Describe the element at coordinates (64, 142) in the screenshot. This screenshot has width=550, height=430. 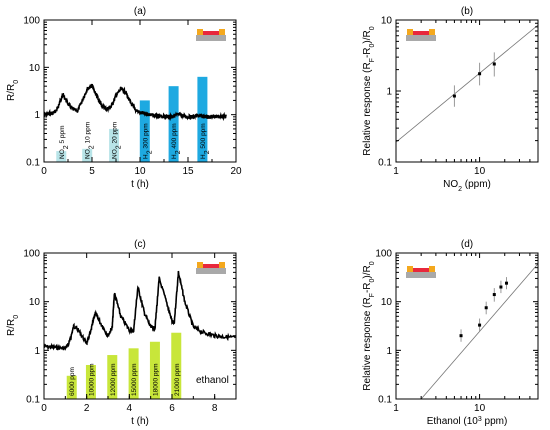
I see `bar-label: NO2 5 ppm` at that location.